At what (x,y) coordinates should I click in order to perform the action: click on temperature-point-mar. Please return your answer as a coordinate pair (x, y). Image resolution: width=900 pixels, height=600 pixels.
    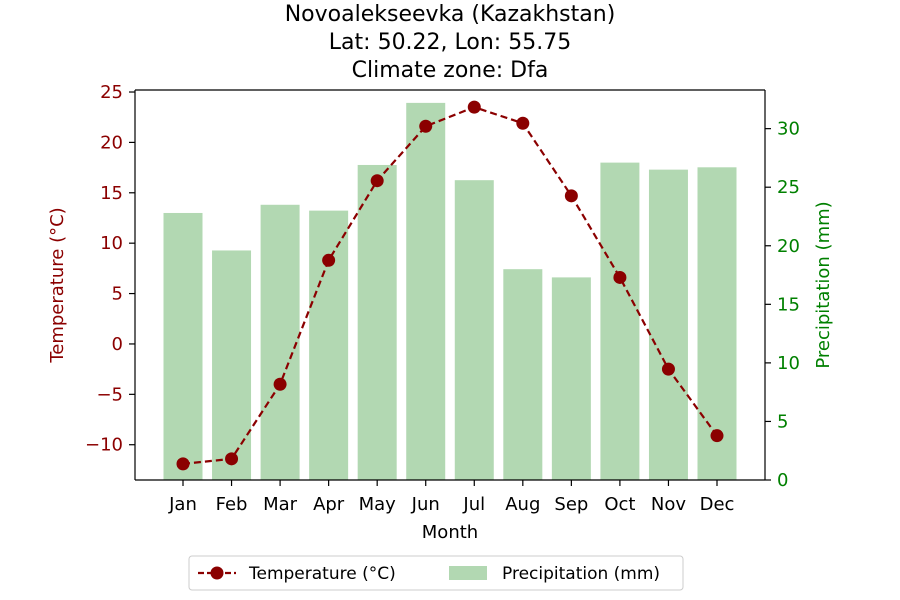
    Looking at the image, I should click on (280, 384).